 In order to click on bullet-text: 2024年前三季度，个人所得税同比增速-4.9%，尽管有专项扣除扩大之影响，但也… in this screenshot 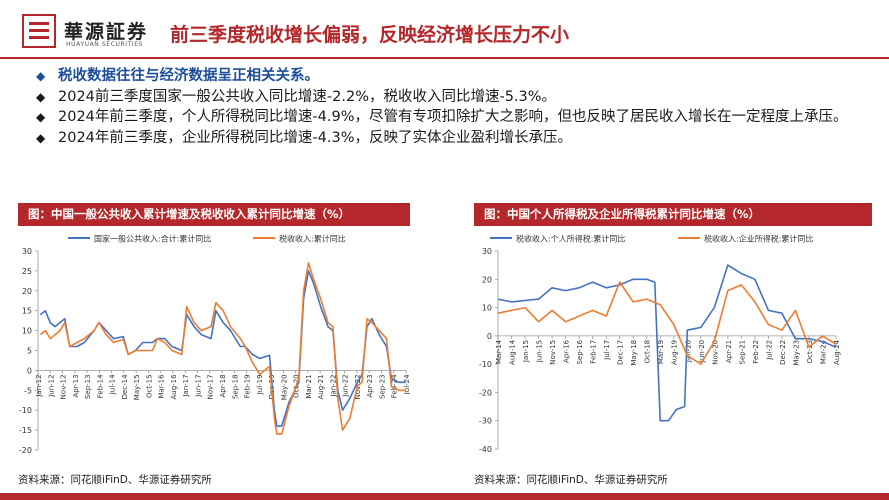, I will do `click(453, 117)`.